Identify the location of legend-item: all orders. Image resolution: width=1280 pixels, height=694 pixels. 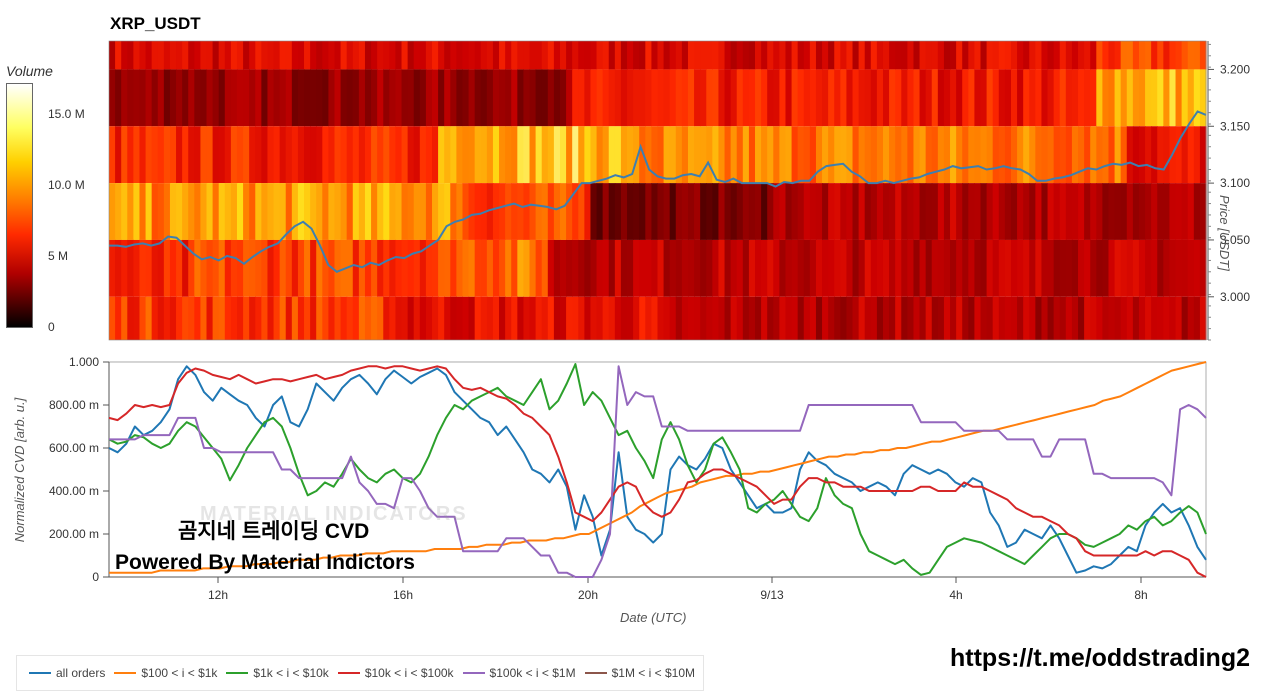
(67, 673).